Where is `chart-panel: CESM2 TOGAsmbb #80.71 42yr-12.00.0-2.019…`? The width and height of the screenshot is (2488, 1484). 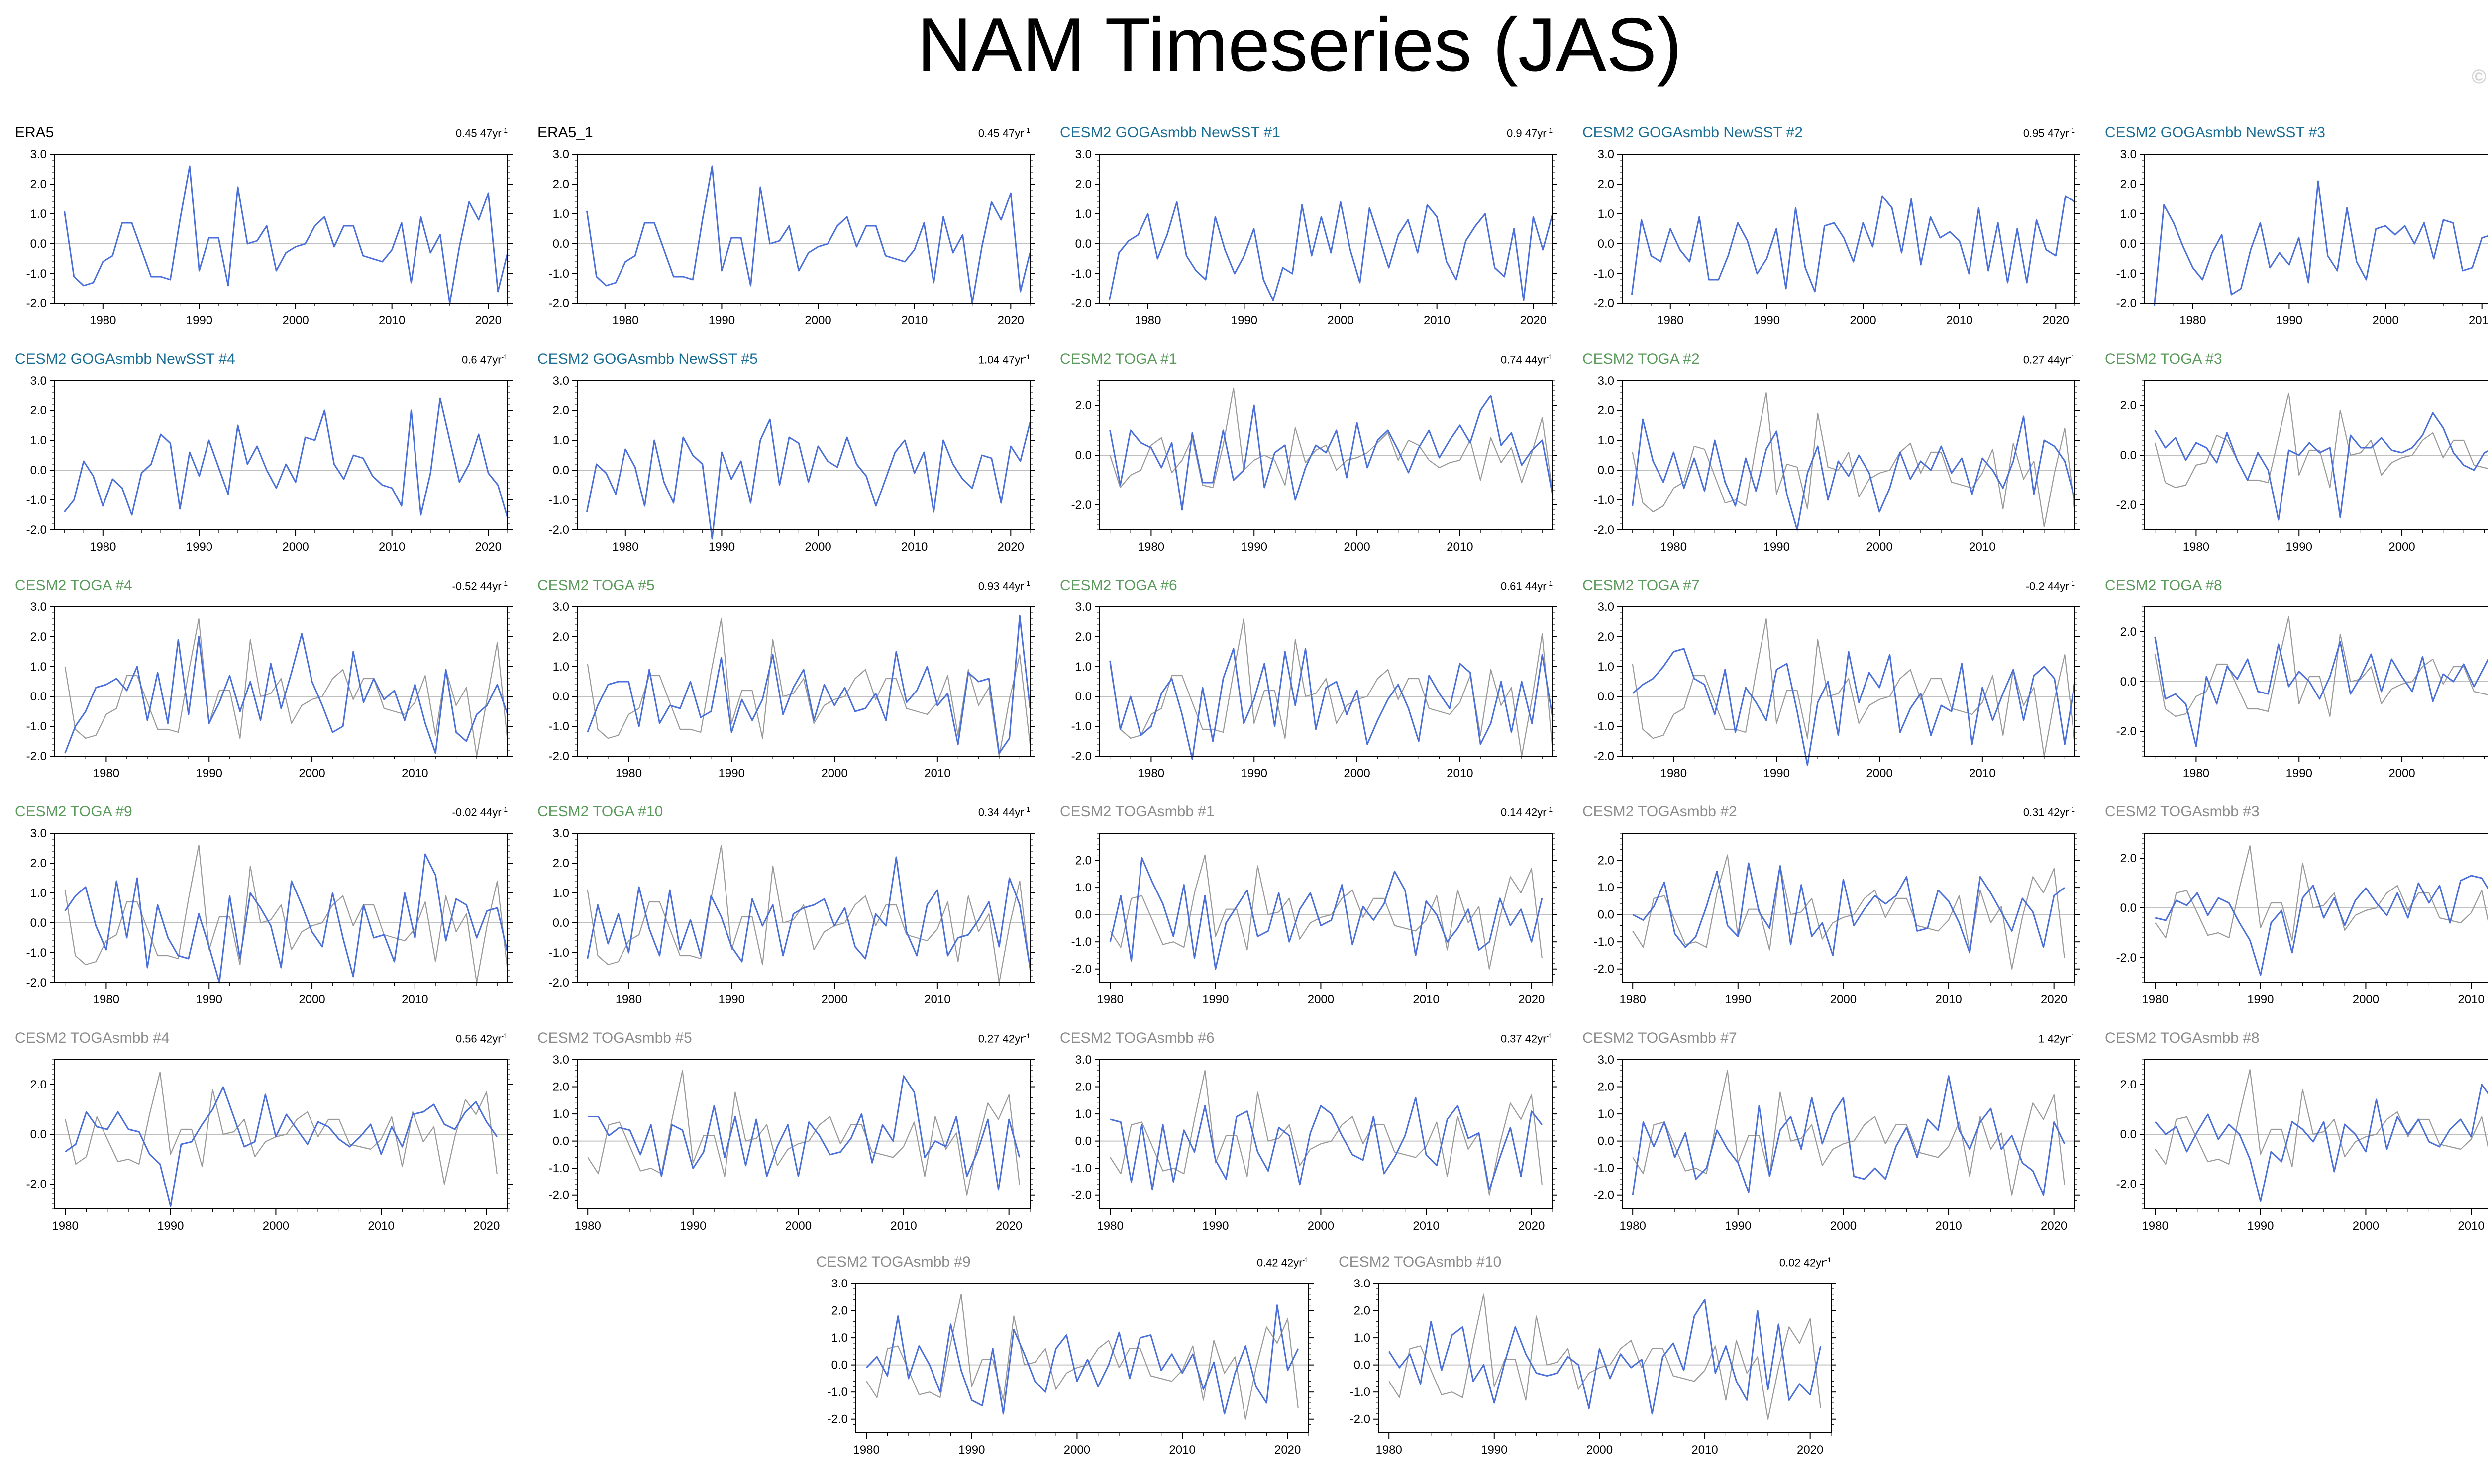 chart-panel: CESM2 TOGAsmbb #80.71 42yr-12.00.0-2.019… is located at coordinates (2296, 1140).